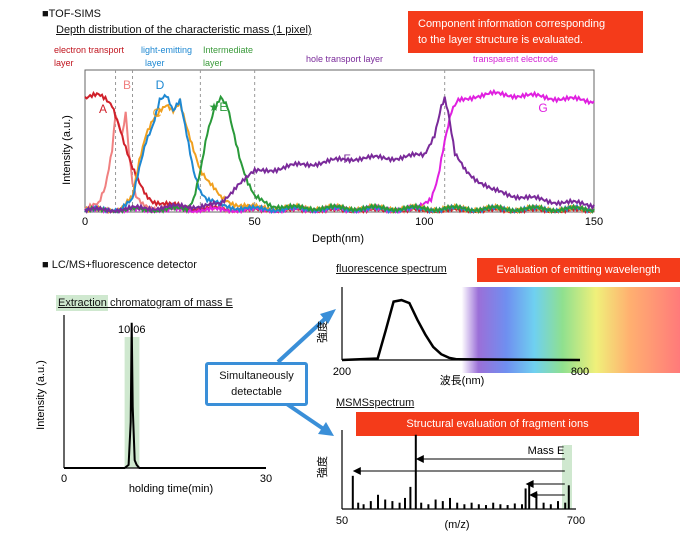 The width and height of the screenshot is (683, 542). I want to click on lc-x-tick-label: 30, so click(266, 479).